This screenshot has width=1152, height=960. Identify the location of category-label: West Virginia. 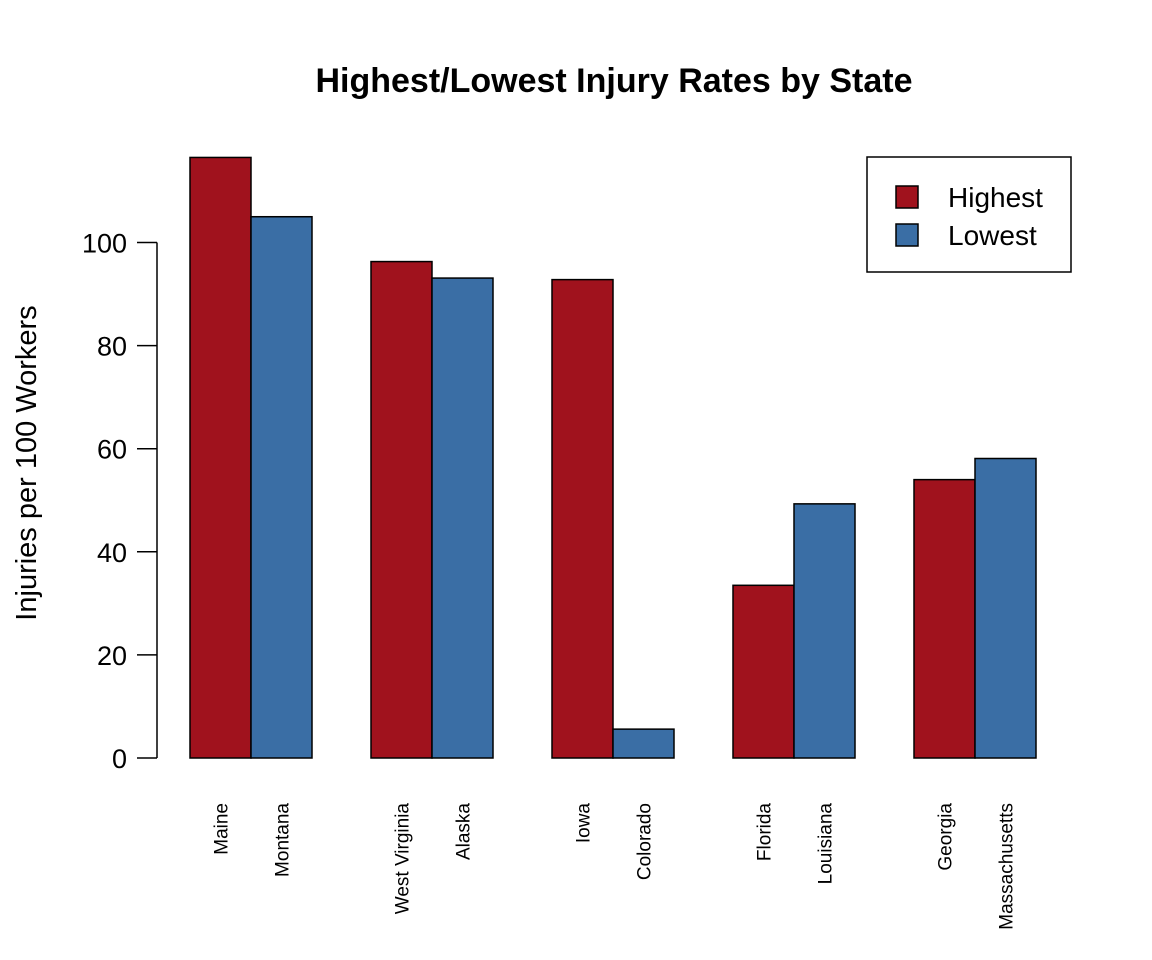
(403, 859).